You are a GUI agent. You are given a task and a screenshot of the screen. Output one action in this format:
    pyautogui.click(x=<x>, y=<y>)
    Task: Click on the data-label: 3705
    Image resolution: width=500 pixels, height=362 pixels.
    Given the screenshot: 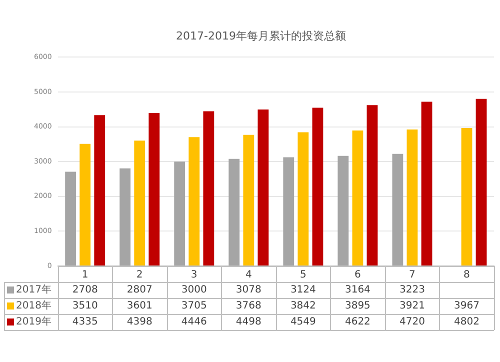 What is the action you would take?
    pyautogui.click(x=194, y=306)
    